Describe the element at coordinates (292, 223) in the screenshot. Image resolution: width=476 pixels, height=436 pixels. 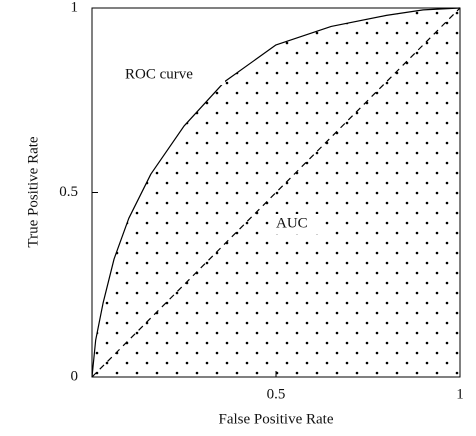
I see `annotation: AUC` at that location.